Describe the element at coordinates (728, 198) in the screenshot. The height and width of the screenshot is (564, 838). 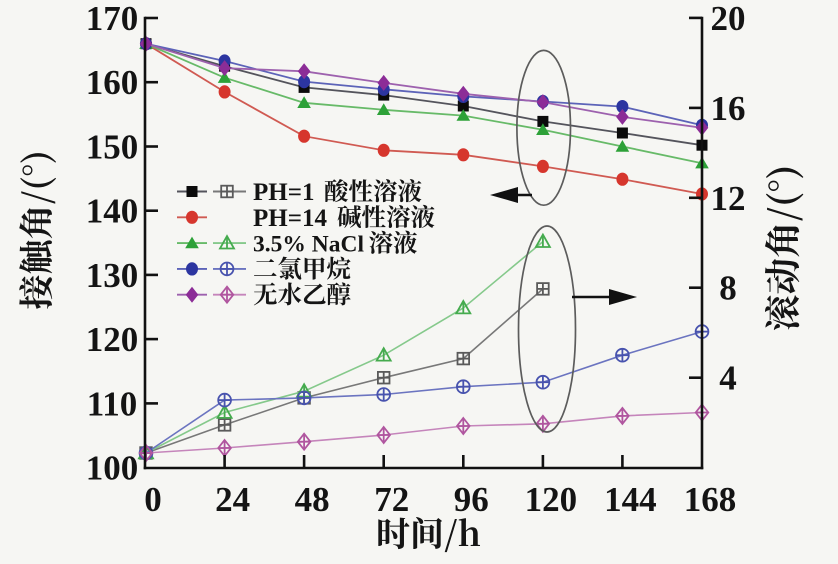
I see `svg-text: 12` at that location.